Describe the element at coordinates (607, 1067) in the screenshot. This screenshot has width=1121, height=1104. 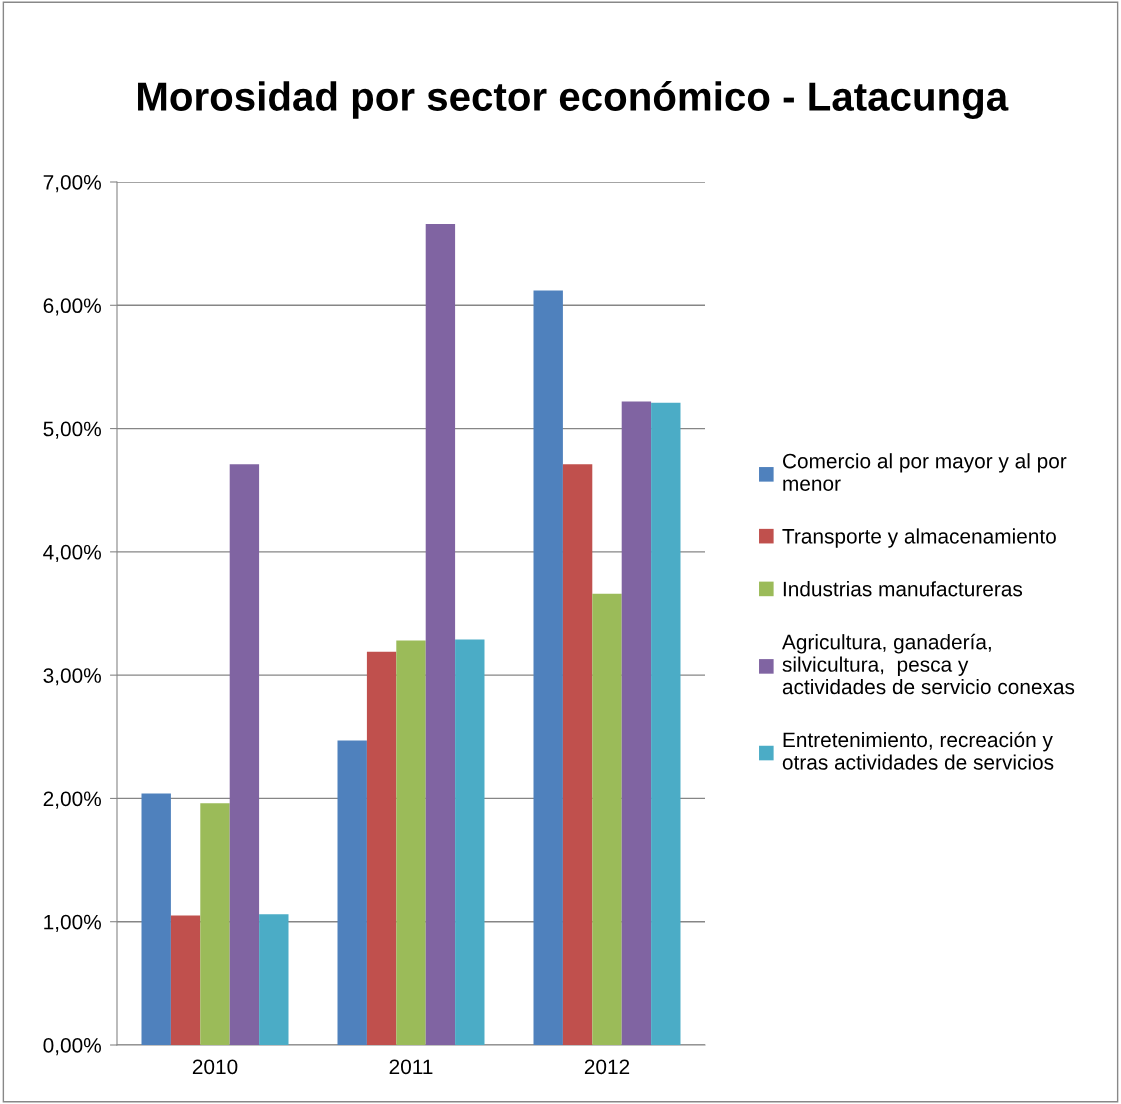
I see `x-tick-label: 2012` at that location.